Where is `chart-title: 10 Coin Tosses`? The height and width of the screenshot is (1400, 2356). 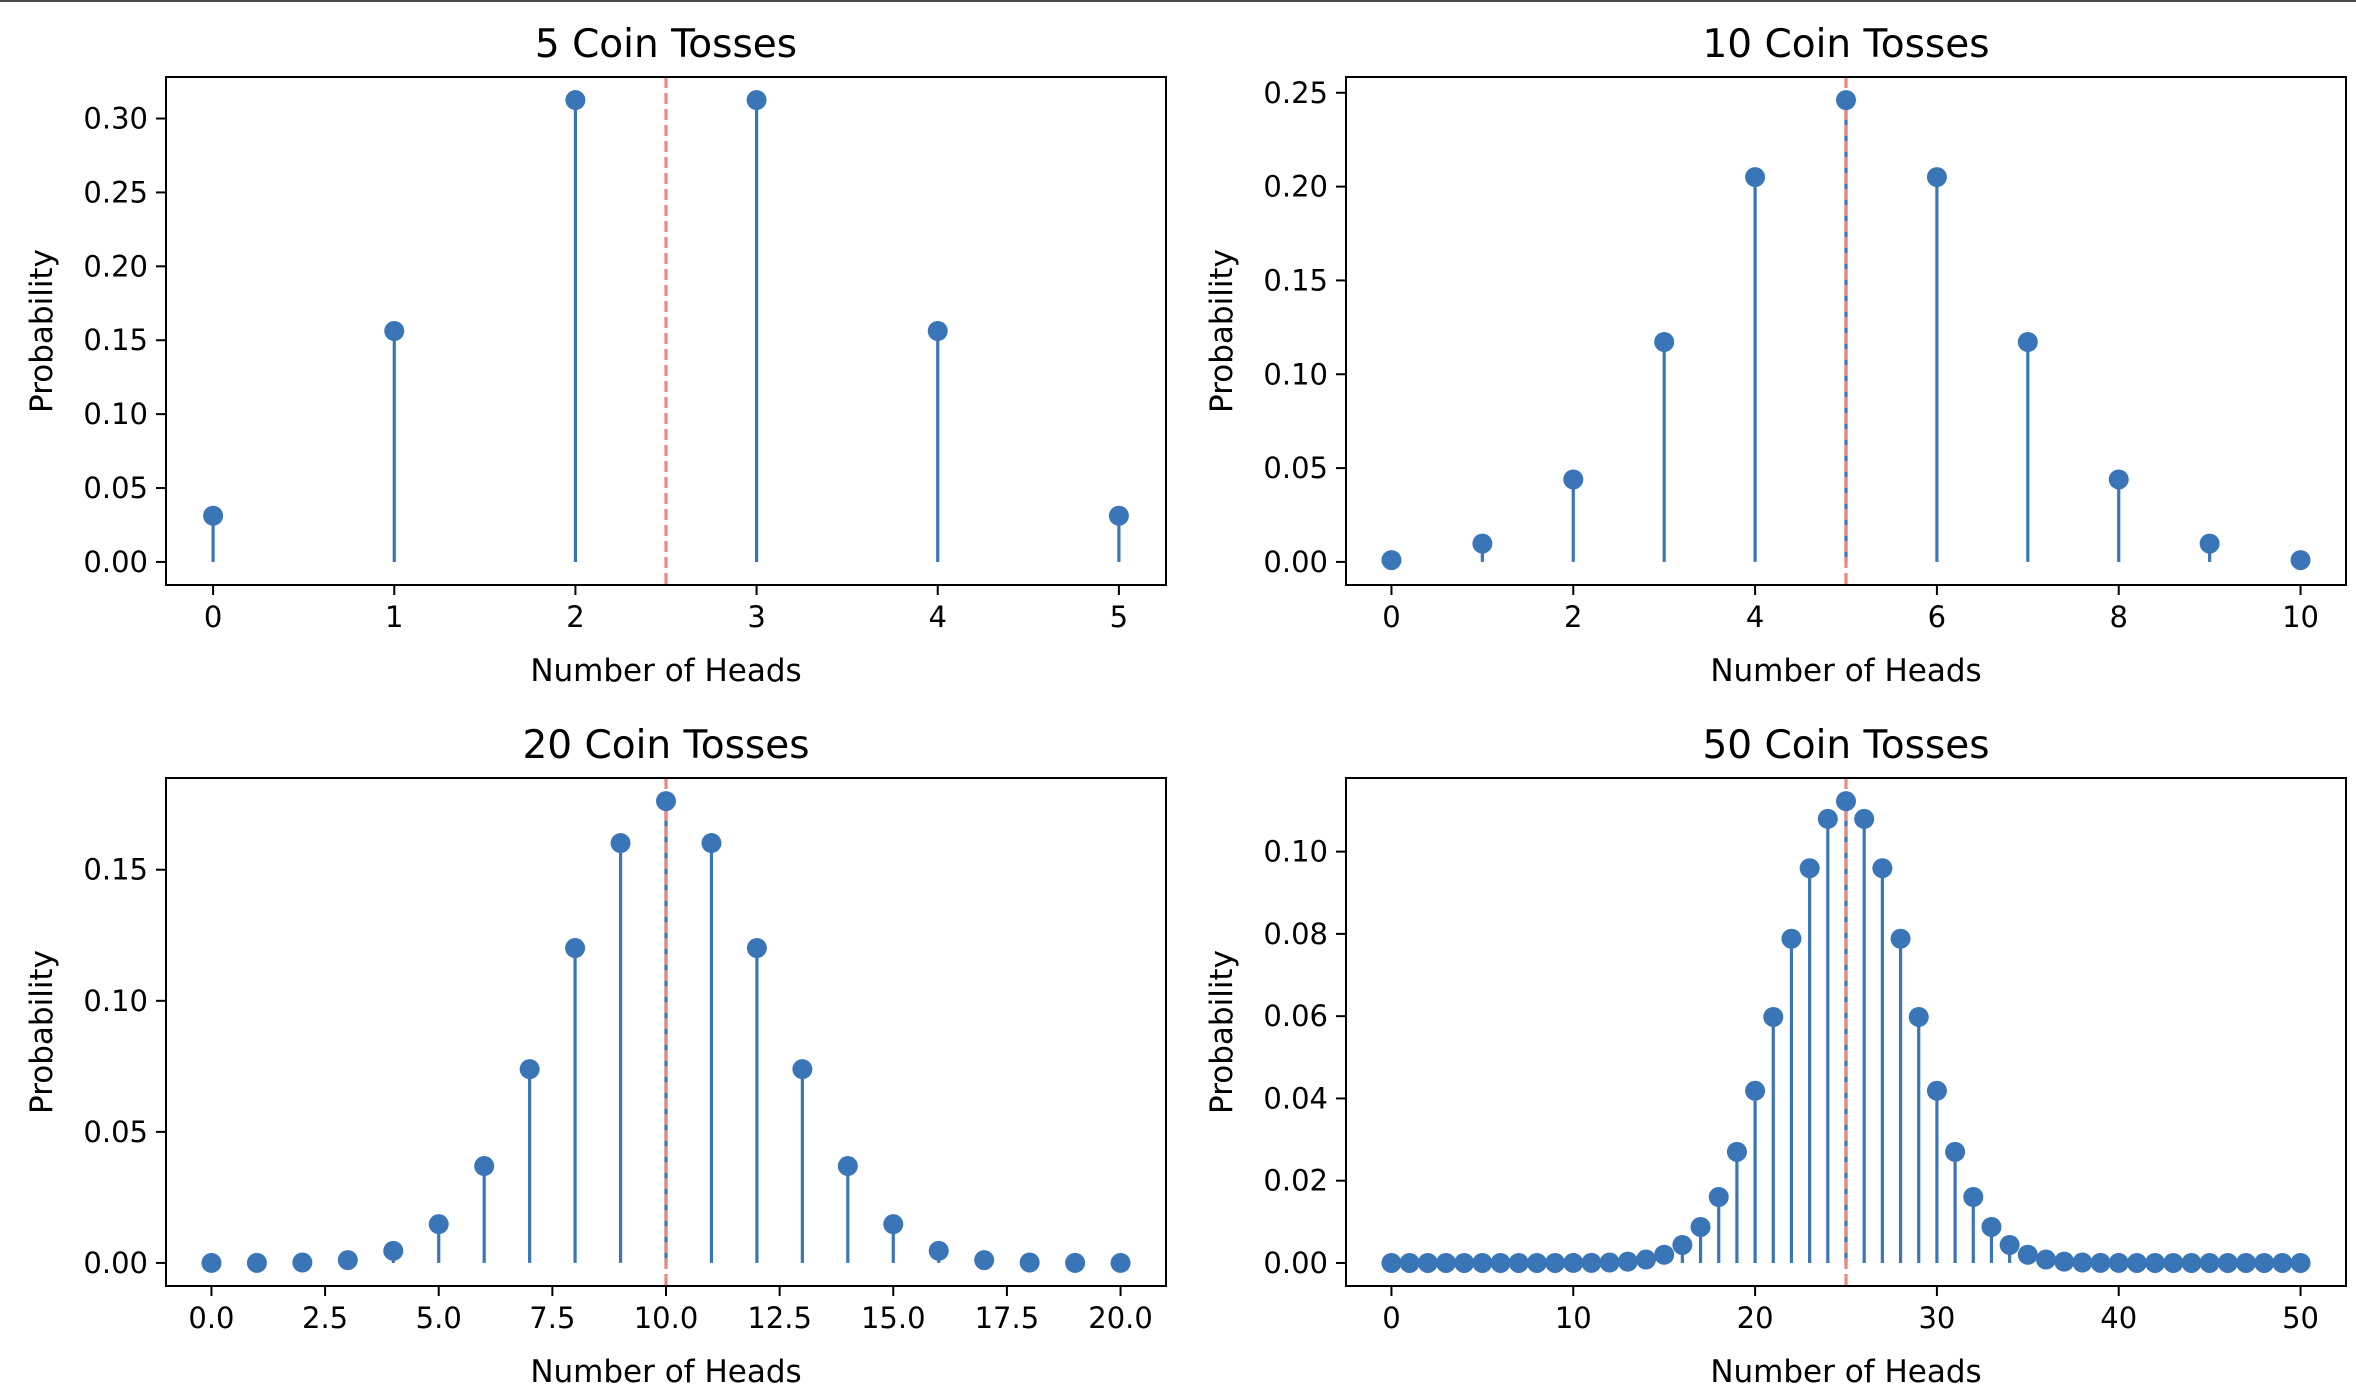
chart-title: 10 Coin Tosses is located at coordinates (1845, 44).